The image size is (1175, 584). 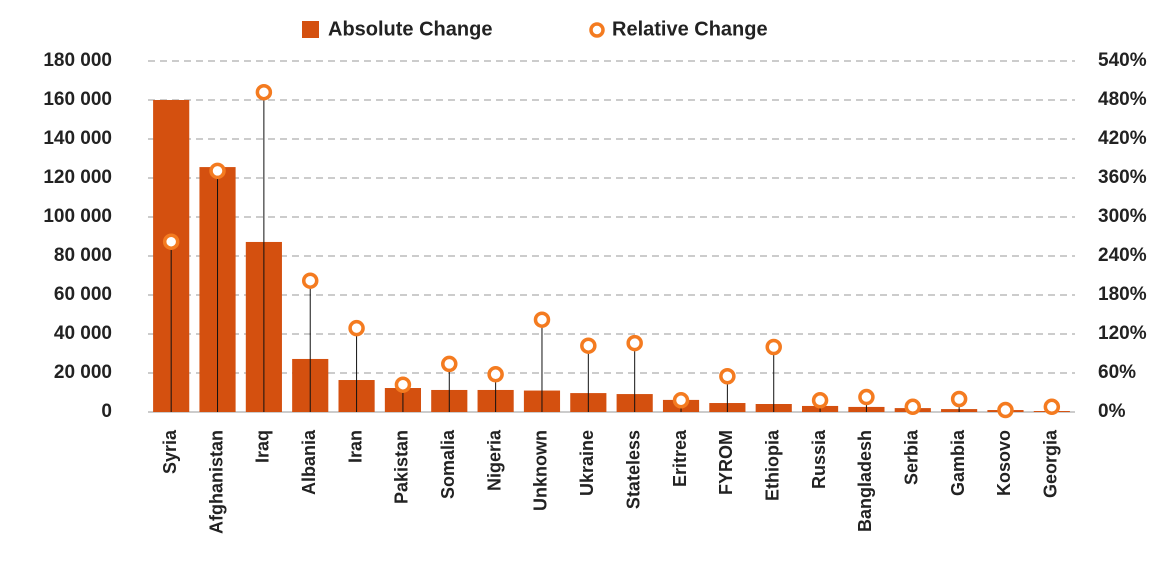 What do you see at coordinates (355, 446) in the screenshot?
I see `x-tick-label: Iran` at bounding box center [355, 446].